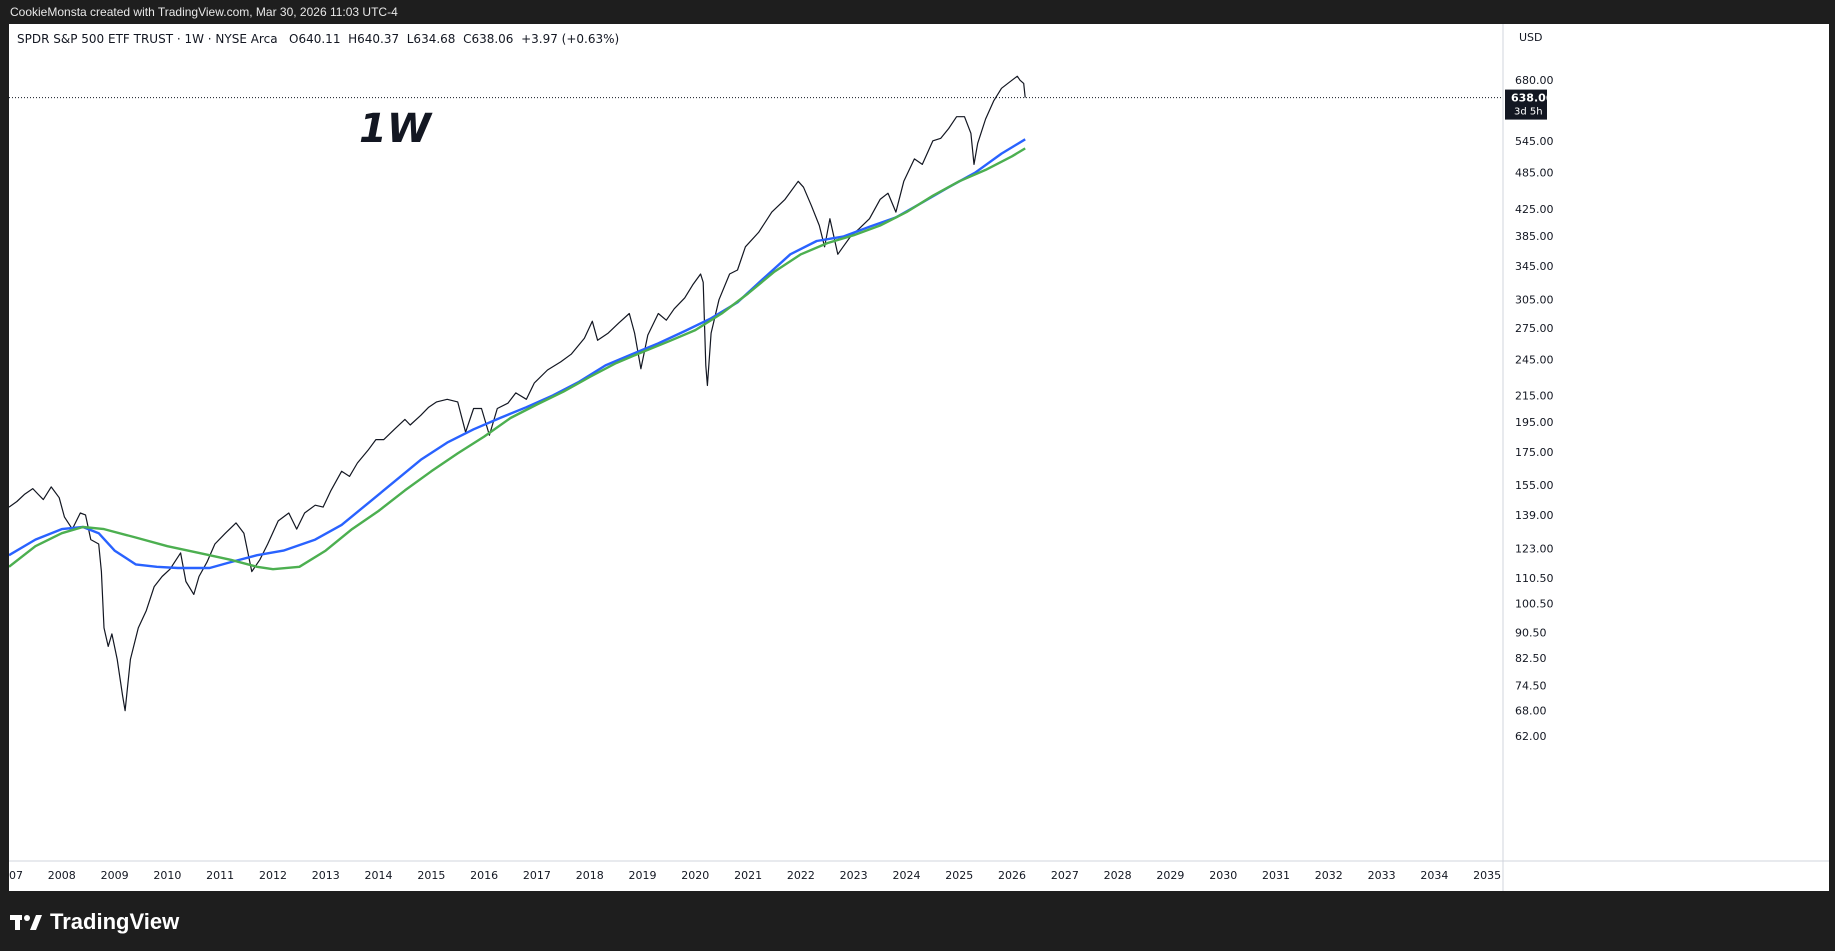 Image resolution: width=1835 pixels, height=951 pixels. I want to click on time-tick-label: 2028, so click(1118, 875).